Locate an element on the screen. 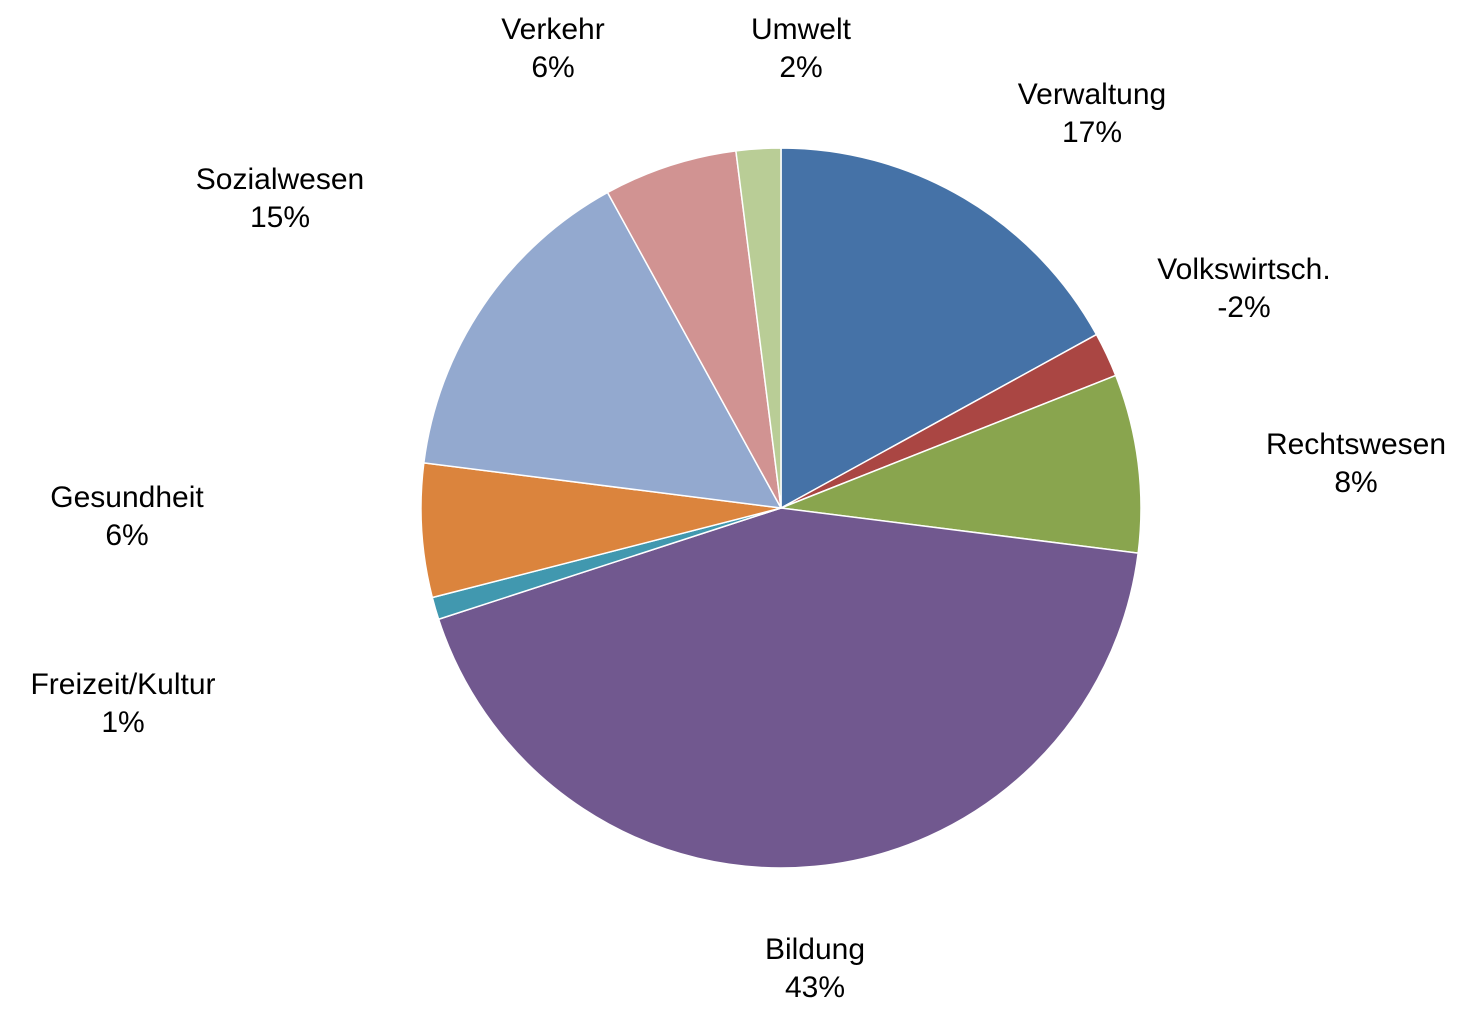  slice-label: Verwaltung is located at coordinates (1092, 94).